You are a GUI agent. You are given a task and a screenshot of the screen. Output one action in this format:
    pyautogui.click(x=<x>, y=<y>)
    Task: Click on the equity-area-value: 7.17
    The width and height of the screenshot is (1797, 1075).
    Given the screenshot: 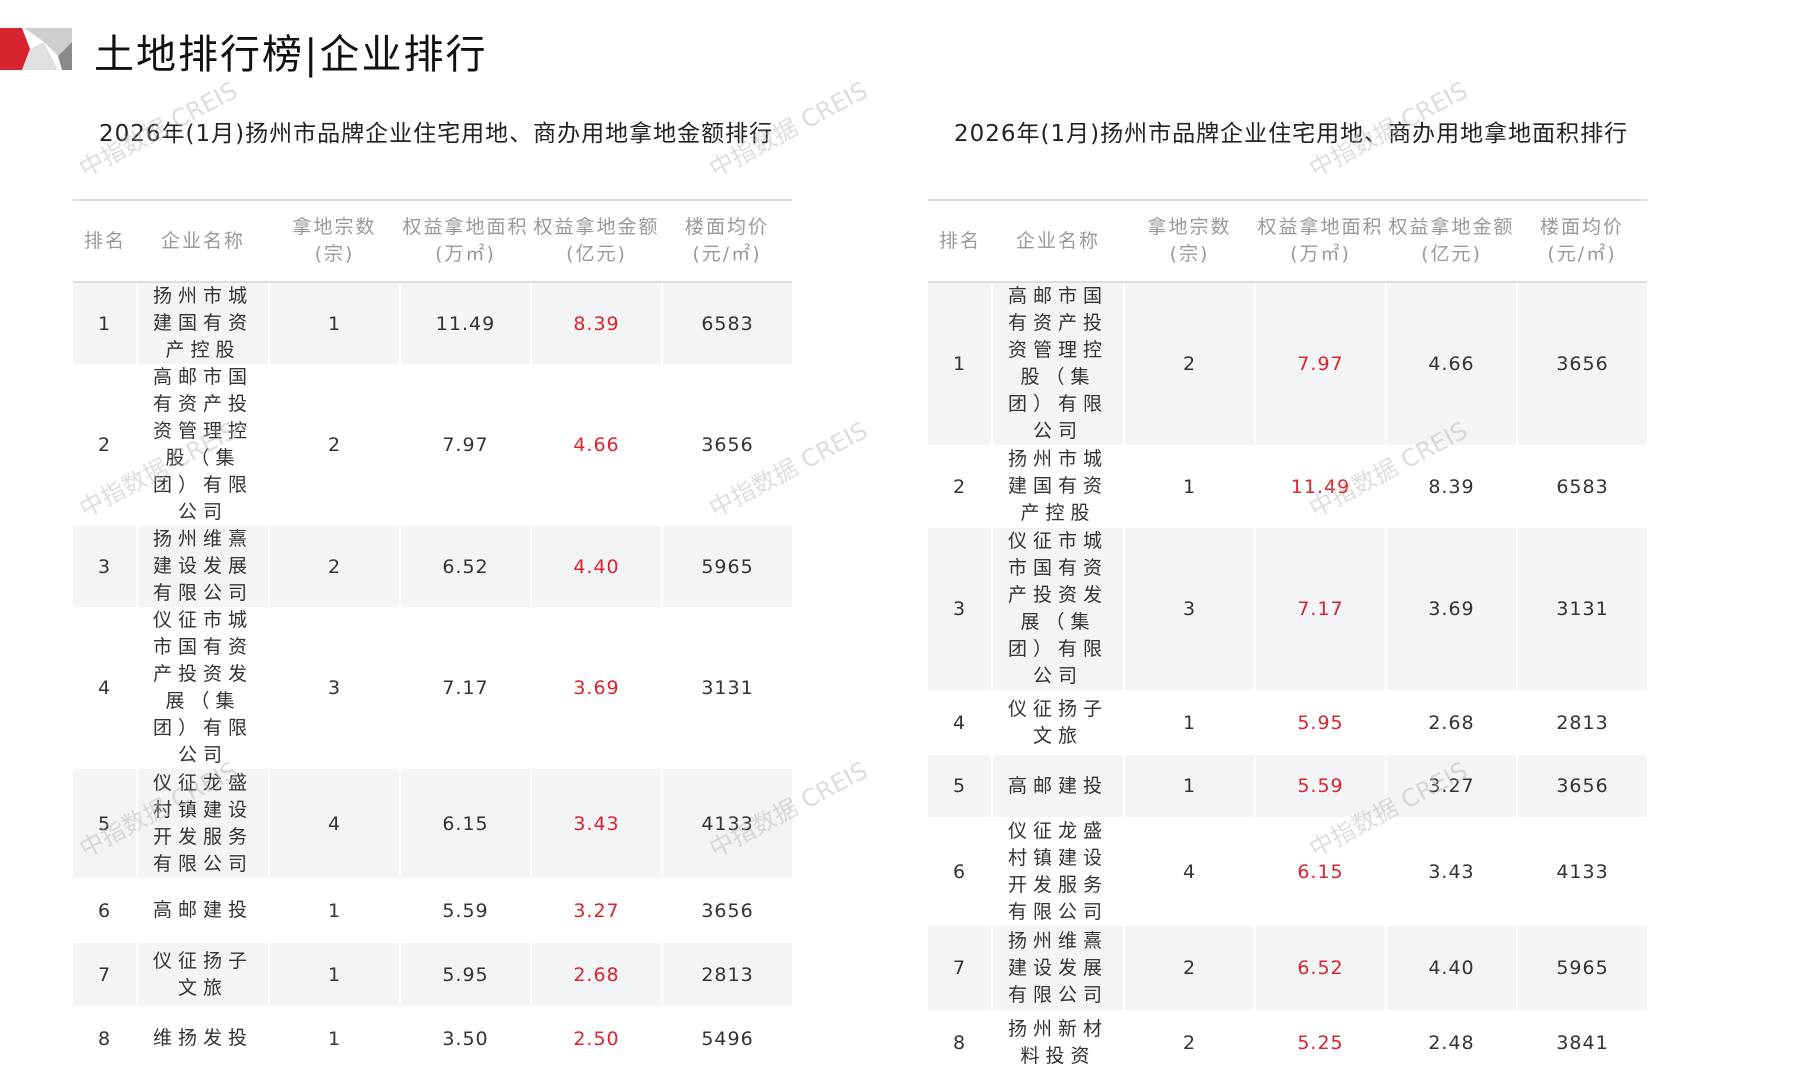 What is the action you would take?
    pyautogui.click(x=465, y=688)
    